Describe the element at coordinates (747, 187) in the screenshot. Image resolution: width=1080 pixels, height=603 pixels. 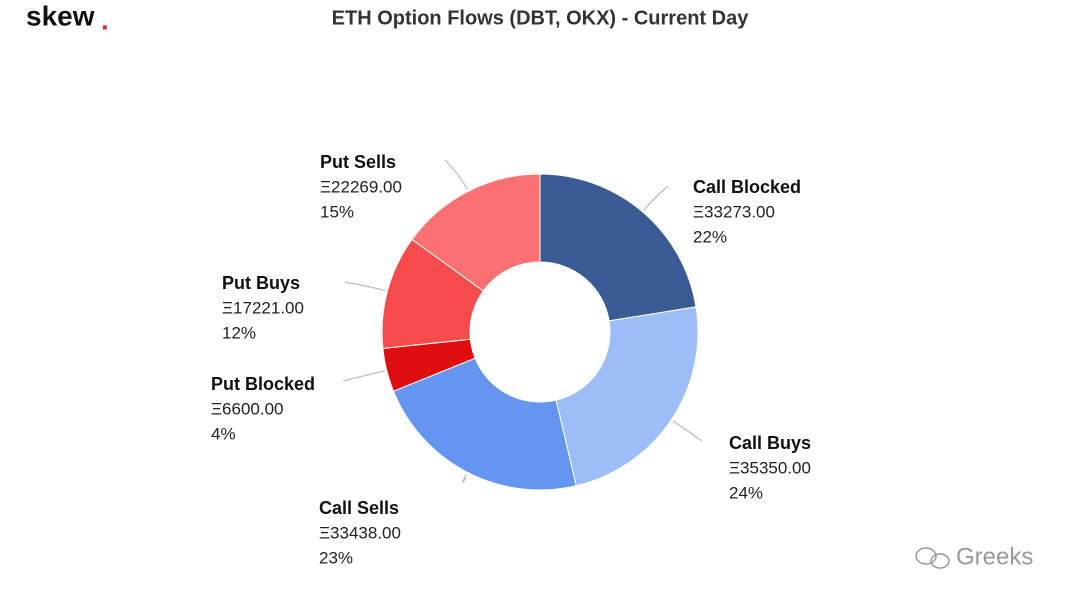
I see `slice-label: Call Blocked` at that location.